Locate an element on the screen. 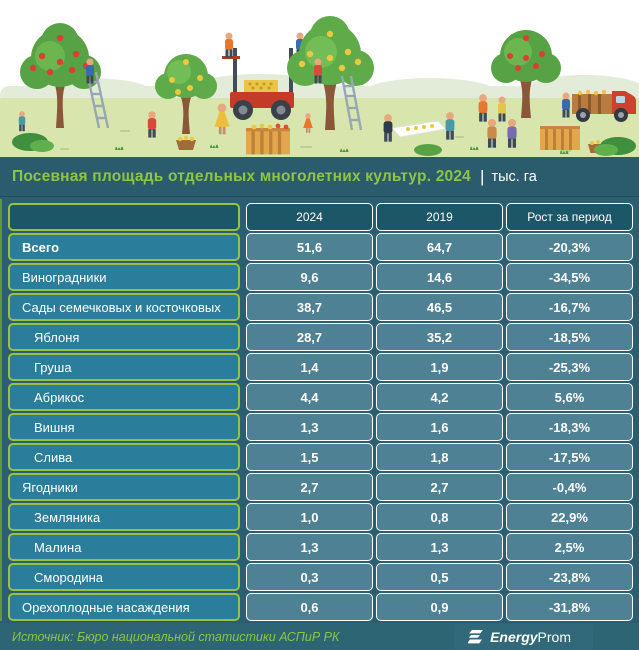  row-value: 1,6 is located at coordinates (439, 427).